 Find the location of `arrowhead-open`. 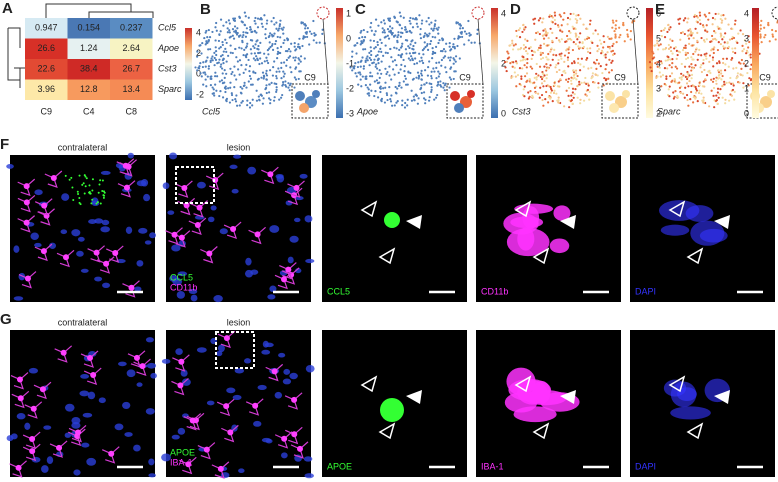

arrowhead-open is located at coordinates (541, 256).